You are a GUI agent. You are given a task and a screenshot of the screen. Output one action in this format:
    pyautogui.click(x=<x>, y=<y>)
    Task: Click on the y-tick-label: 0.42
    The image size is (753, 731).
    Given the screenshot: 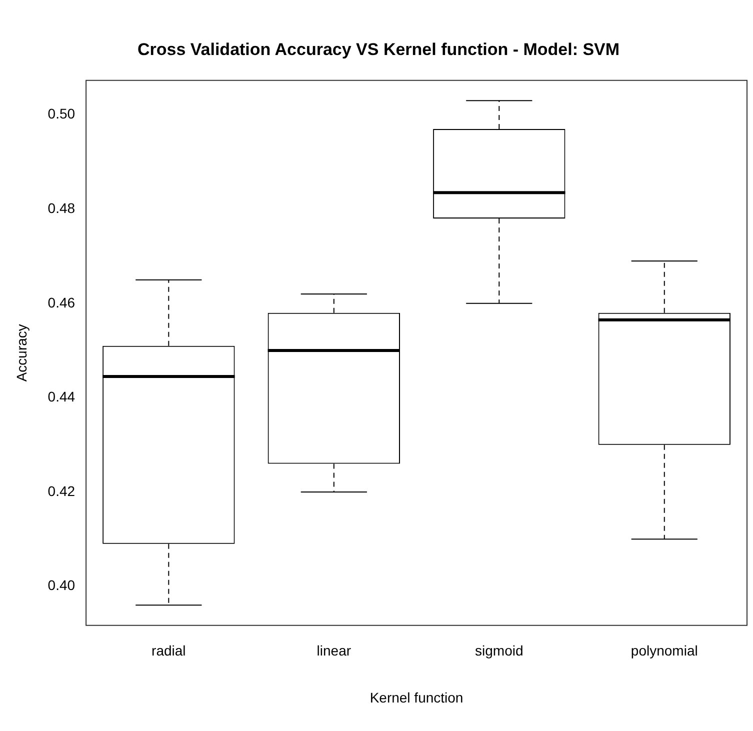 What is the action you would take?
    pyautogui.click(x=62, y=490)
    